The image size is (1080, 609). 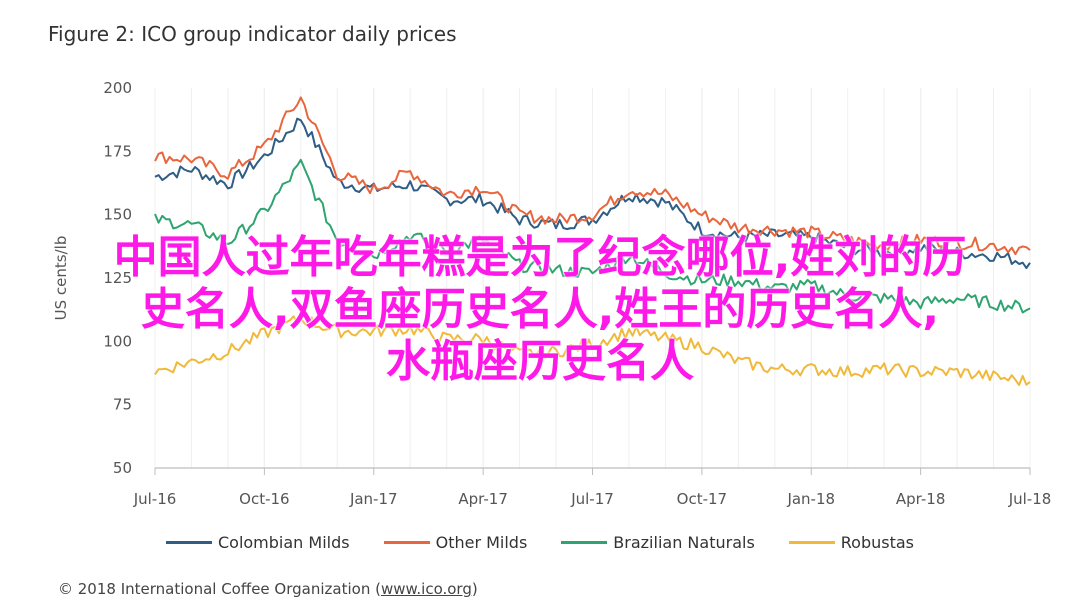 I want to click on y-axis-label: US cents/lb, so click(x=61, y=278).